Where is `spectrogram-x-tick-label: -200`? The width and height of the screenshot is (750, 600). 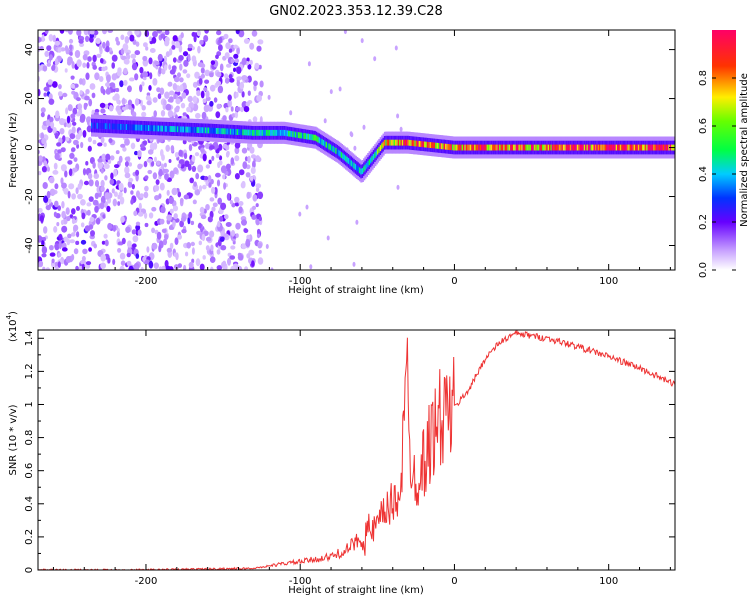 spectrogram-x-tick-label: -200 is located at coordinates (146, 281).